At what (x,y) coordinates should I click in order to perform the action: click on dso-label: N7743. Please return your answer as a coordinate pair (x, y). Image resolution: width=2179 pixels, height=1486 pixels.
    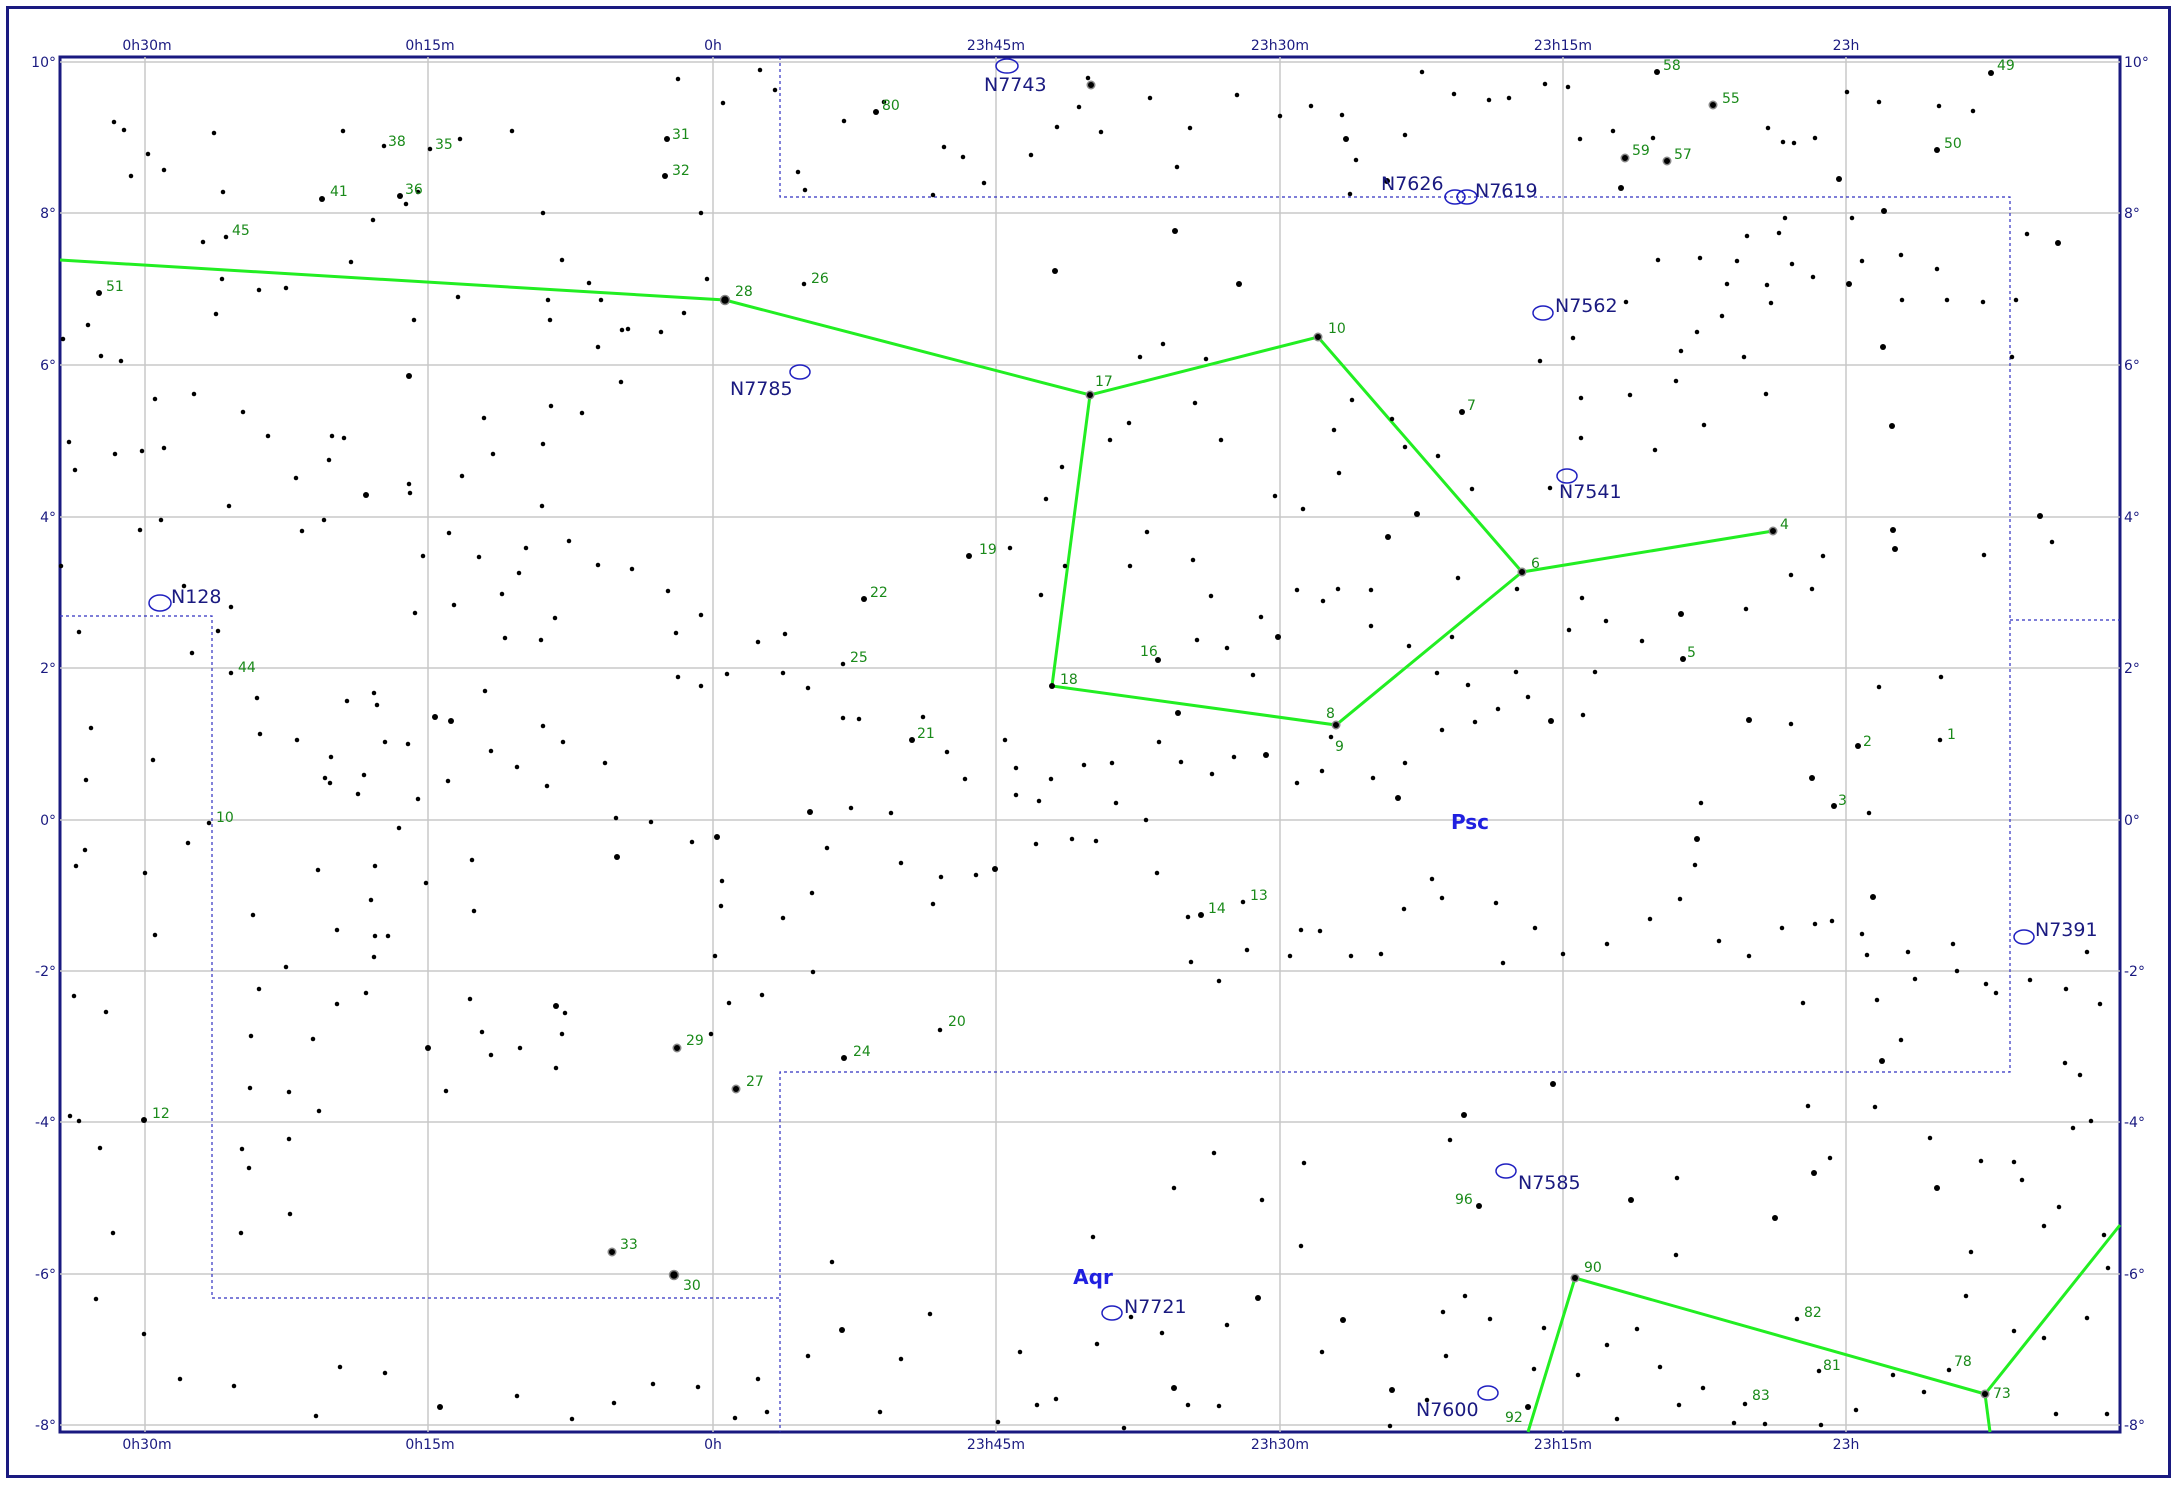
    Looking at the image, I should click on (1015, 85).